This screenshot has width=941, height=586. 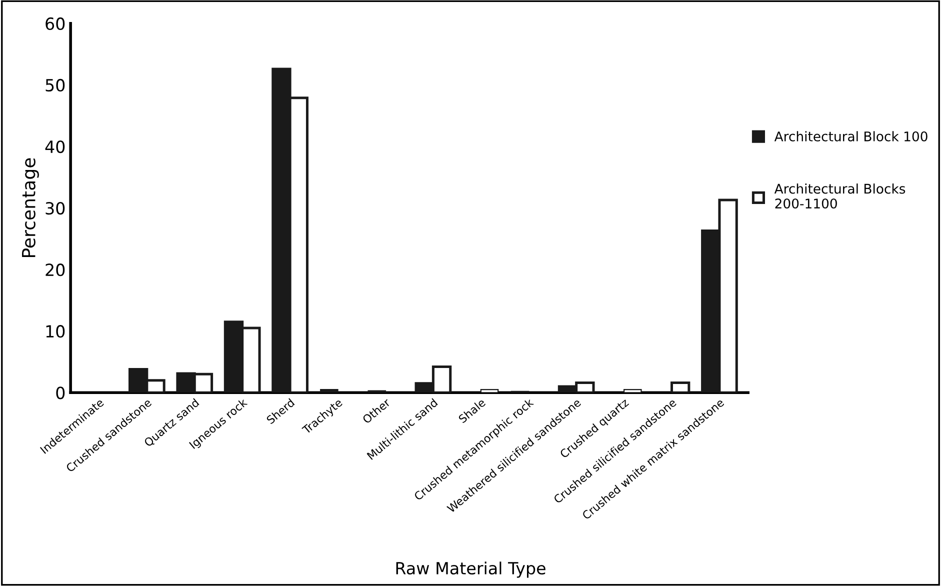 I want to click on y-tick-label: 10, so click(x=55, y=331).